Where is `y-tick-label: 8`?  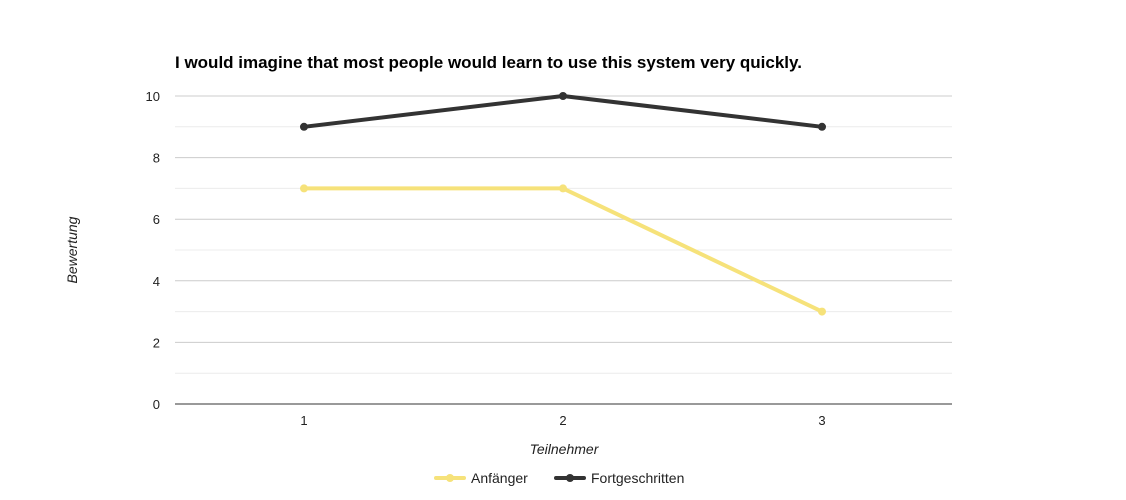
y-tick-label: 8 is located at coordinates (156, 158).